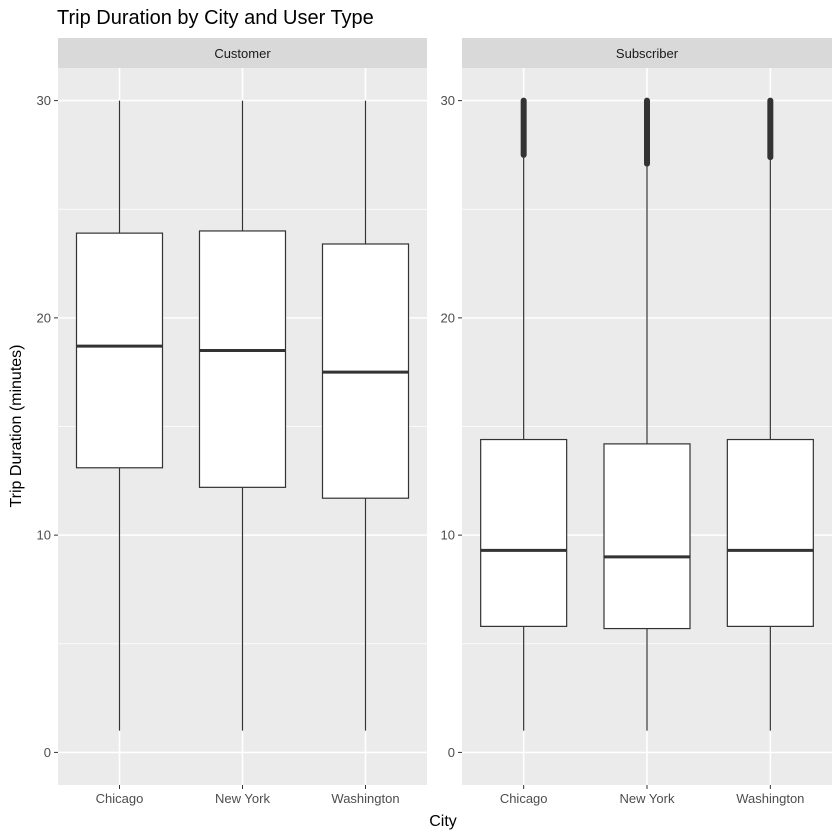  I want to click on boxplot-customer-chicago, so click(119, 415).